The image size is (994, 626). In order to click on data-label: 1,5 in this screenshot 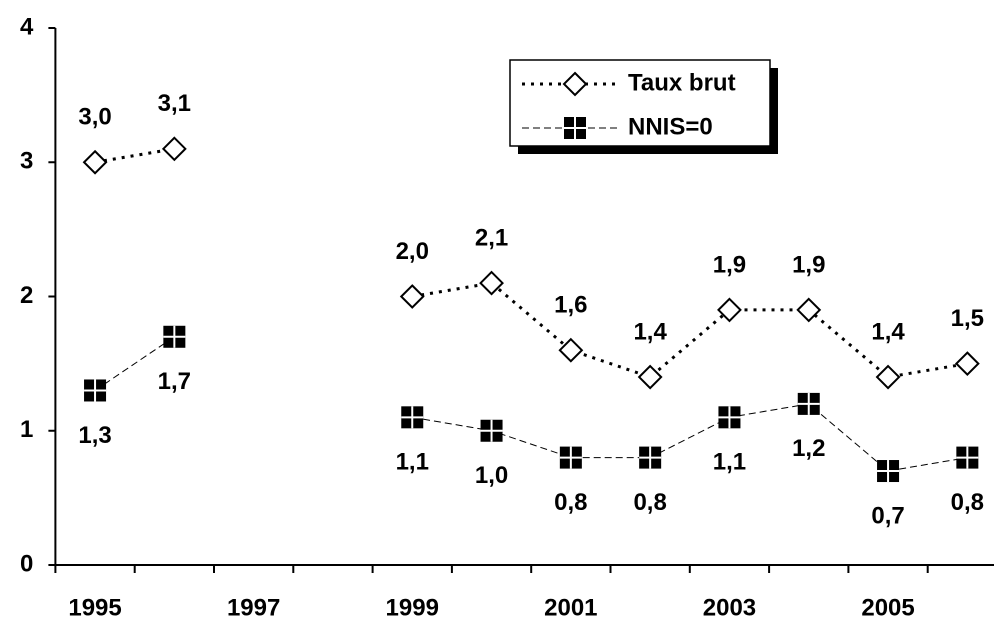, I will do `click(967, 318)`.